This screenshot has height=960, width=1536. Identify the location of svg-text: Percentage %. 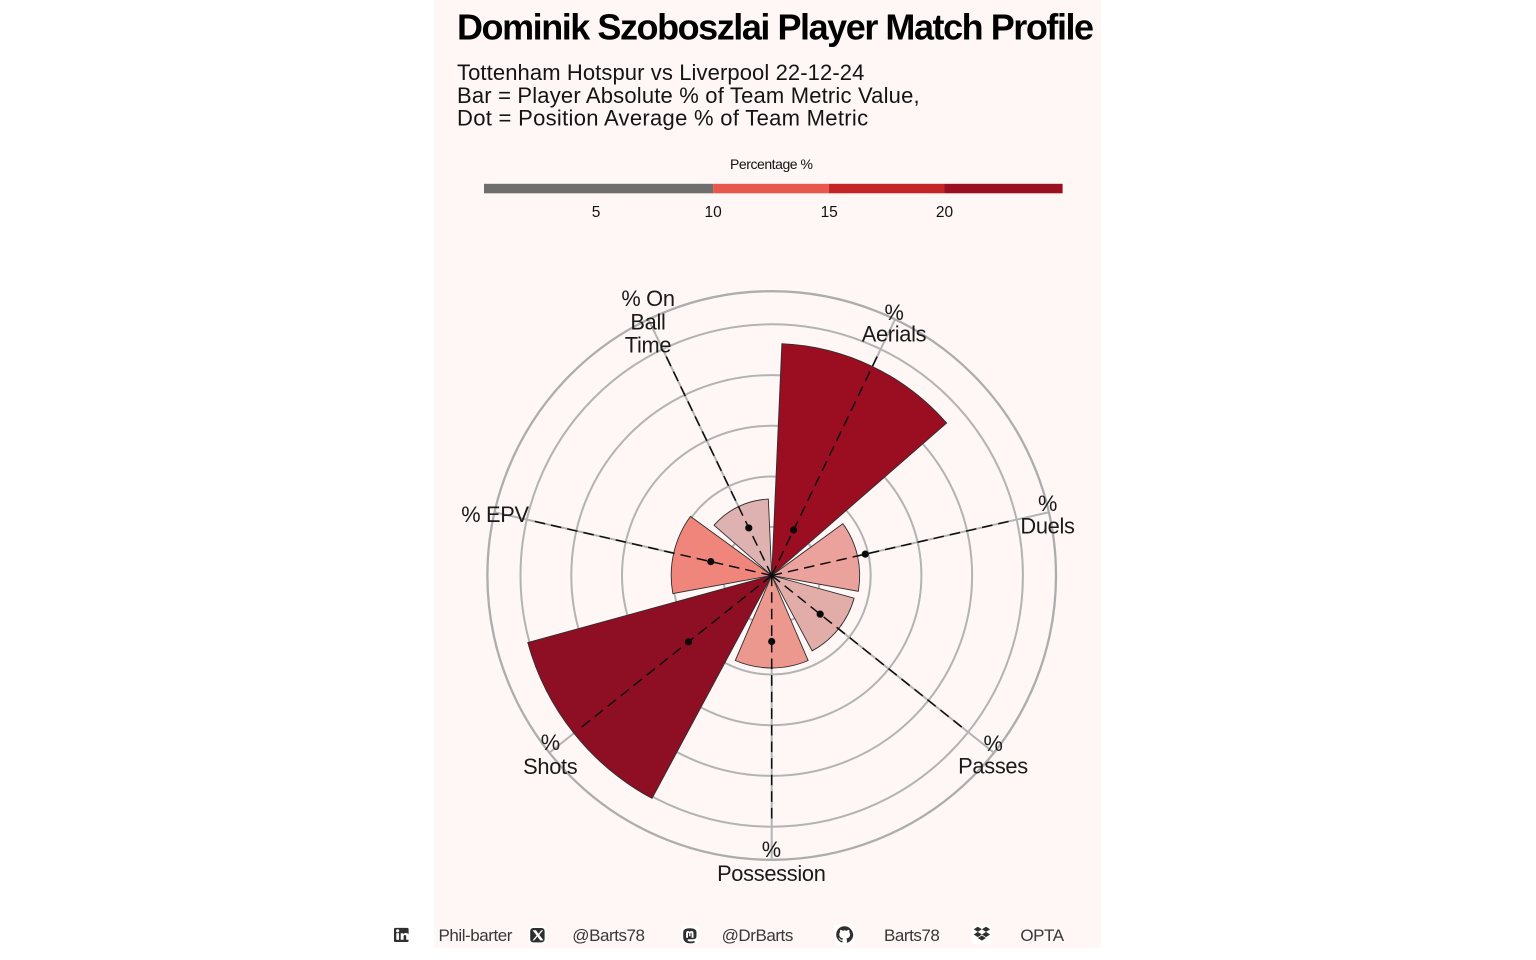
(771, 164).